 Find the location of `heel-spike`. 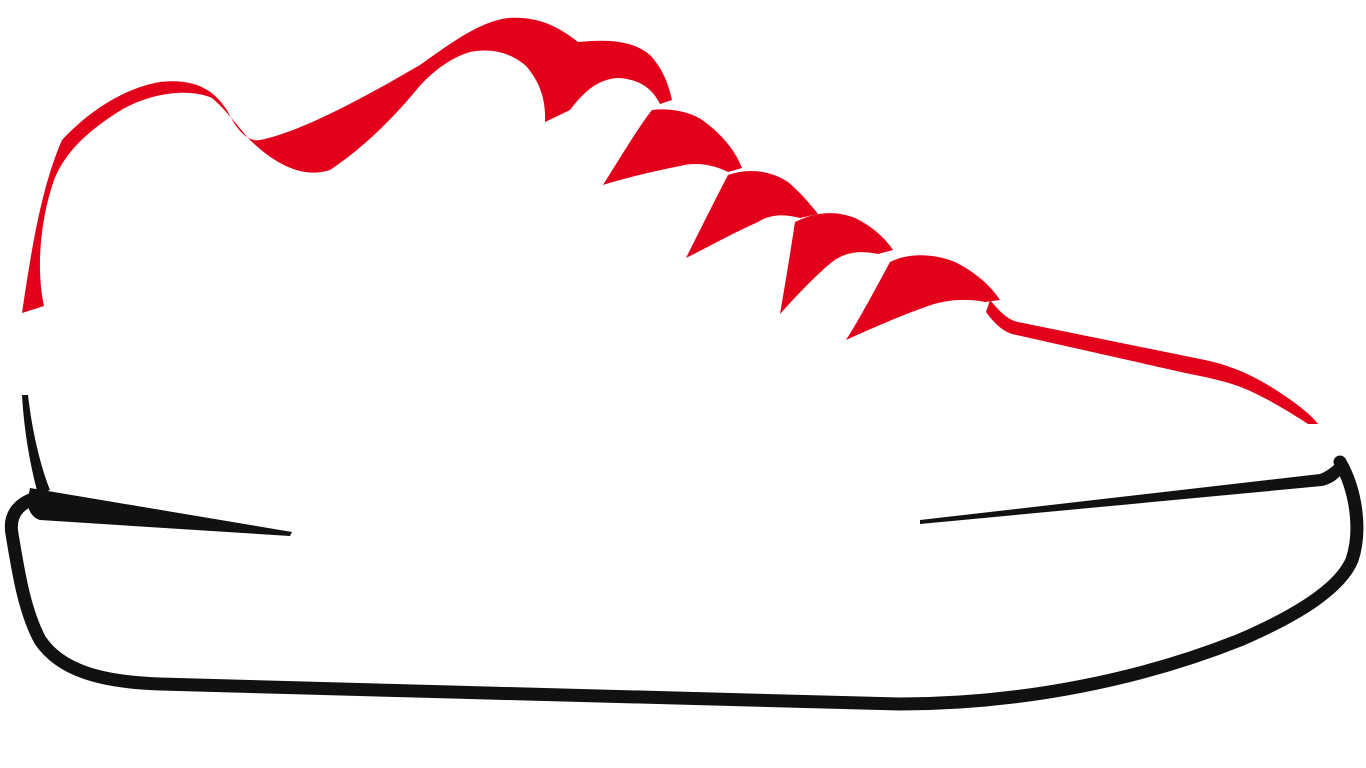

heel-spike is located at coordinates (36, 444).